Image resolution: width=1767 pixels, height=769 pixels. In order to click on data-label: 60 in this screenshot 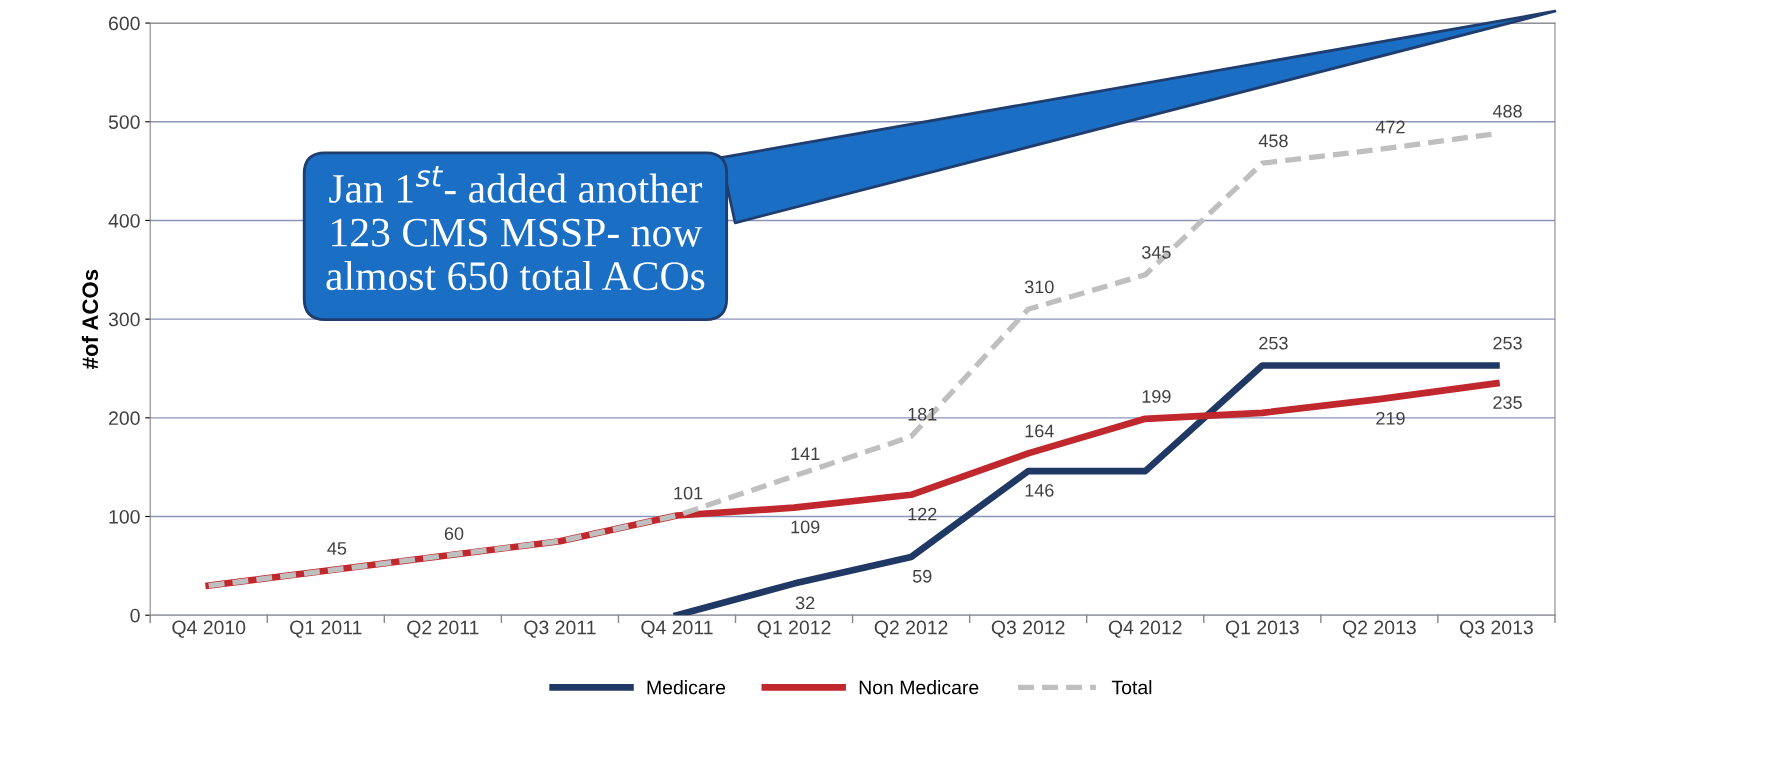, I will do `click(454, 533)`.